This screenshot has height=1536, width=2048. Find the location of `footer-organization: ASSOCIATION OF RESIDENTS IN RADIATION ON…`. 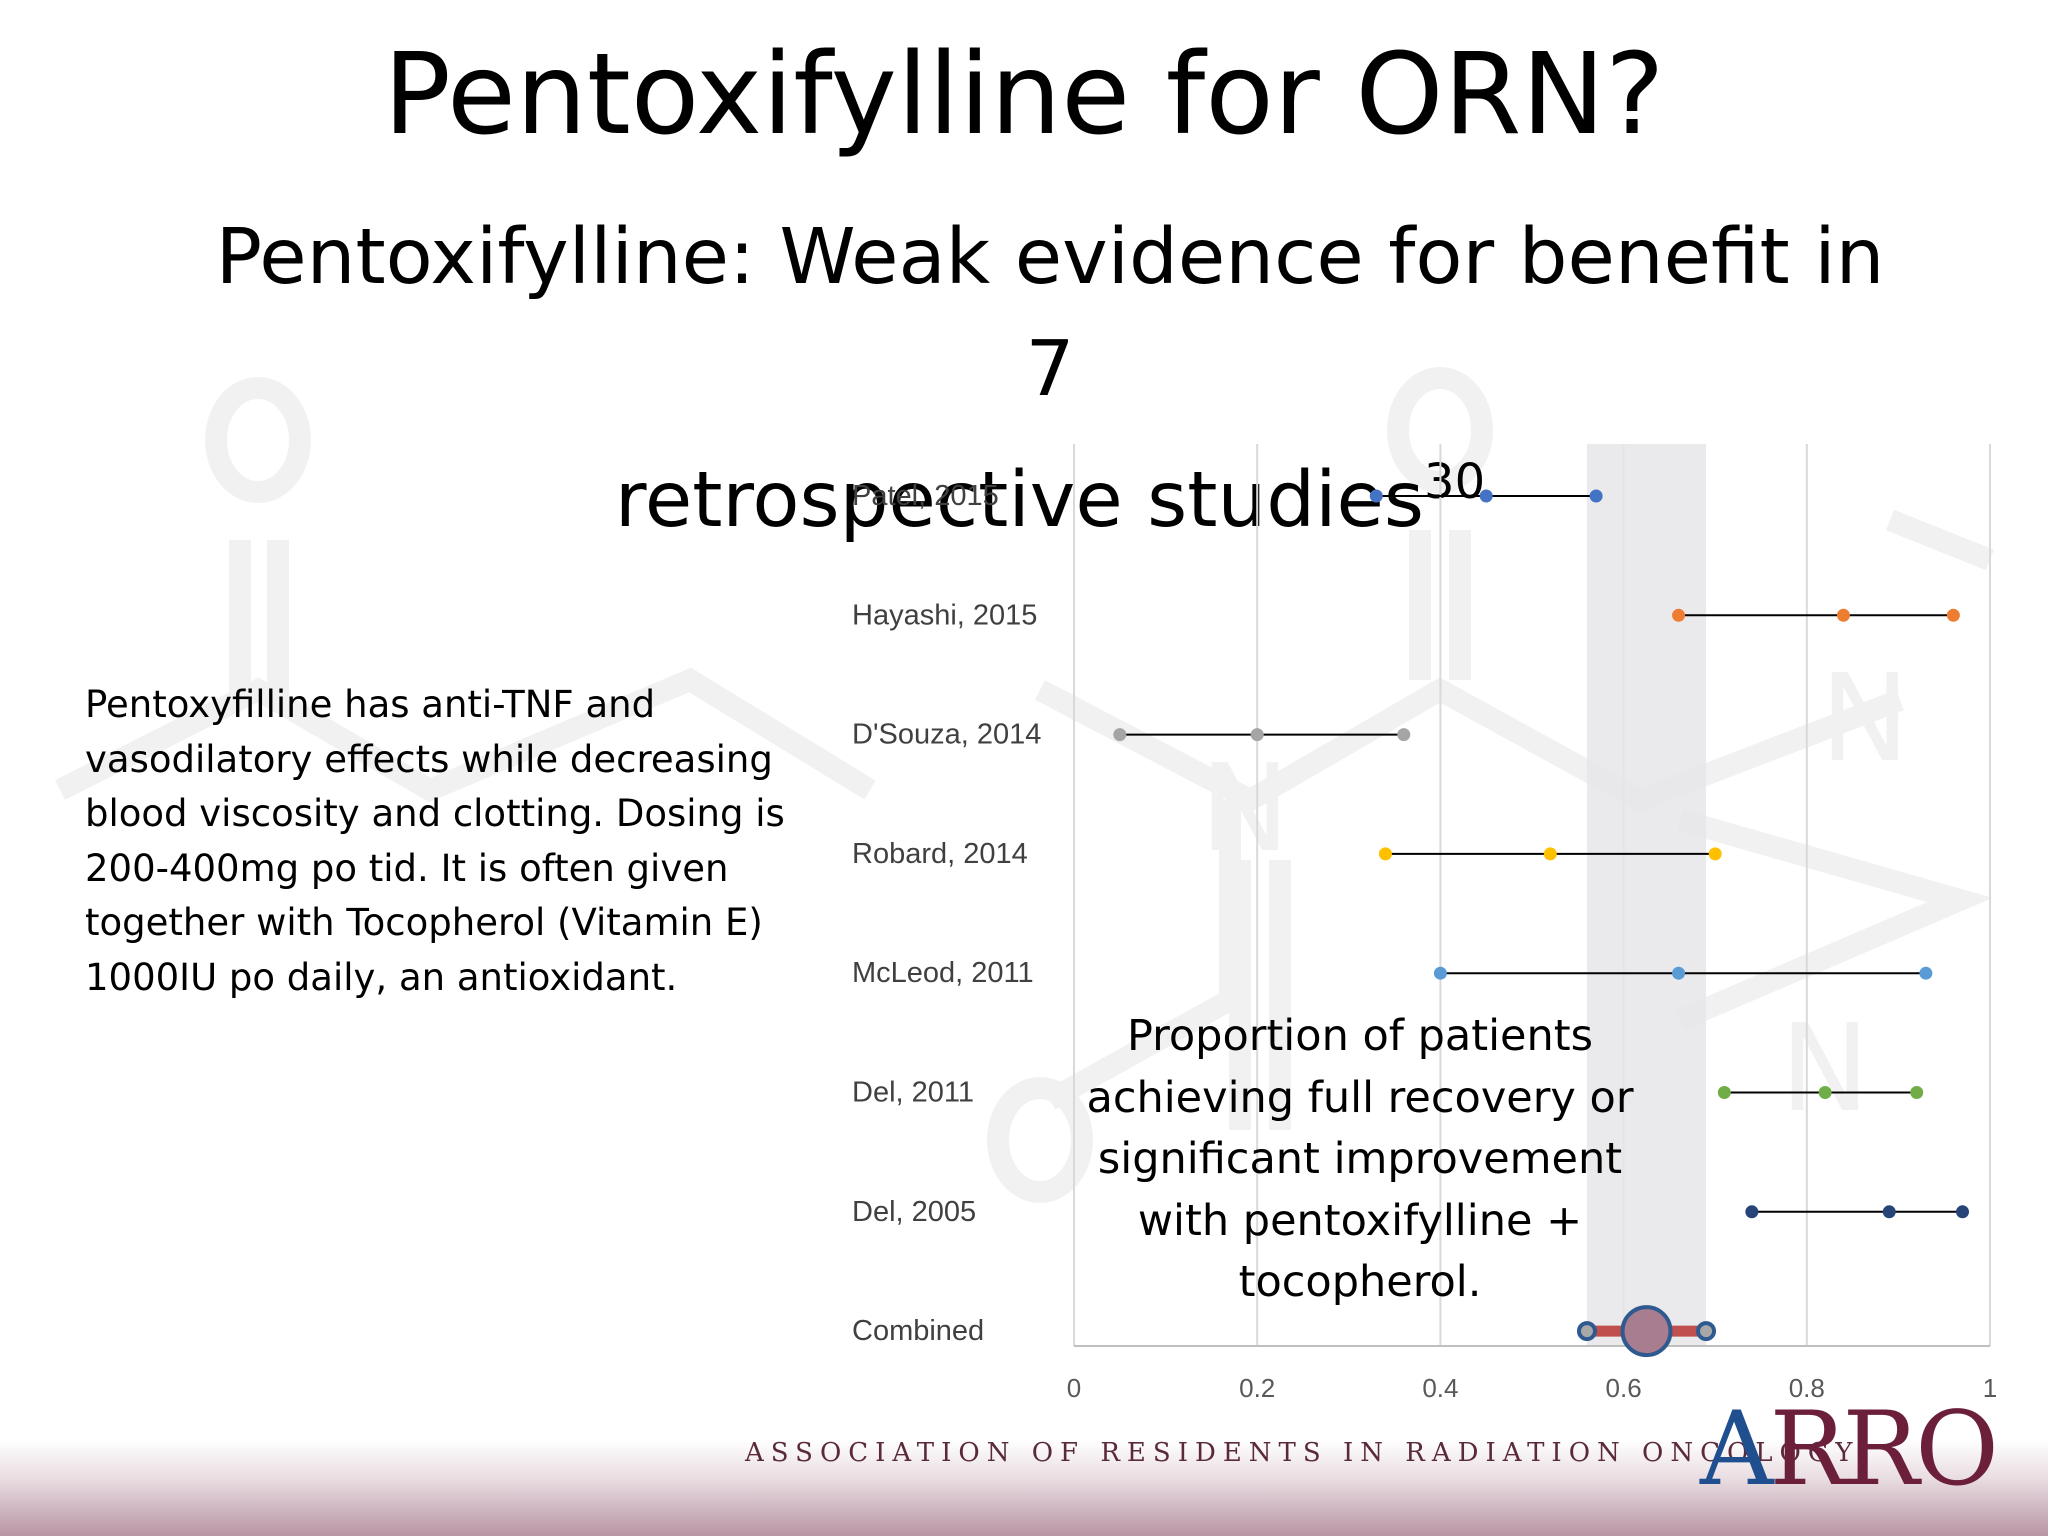

footer-organization: ASSOCIATION OF RESIDENTS IN RADIATION ON… is located at coordinates (1302, 1453).